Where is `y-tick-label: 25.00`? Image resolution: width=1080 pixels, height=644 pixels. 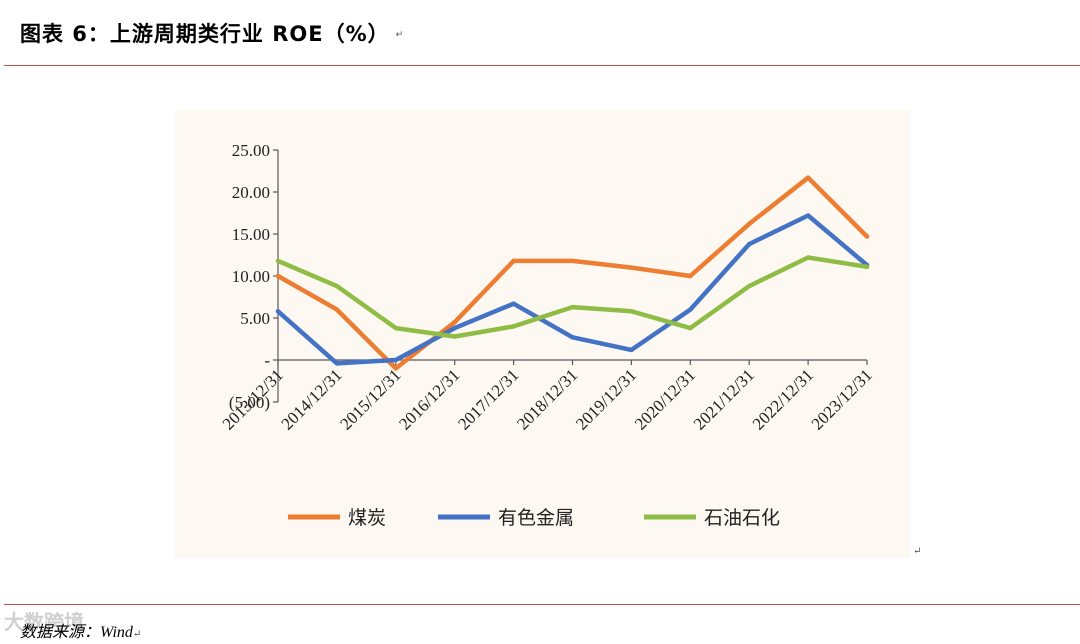
y-tick-label: 25.00 is located at coordinates (251, 150).